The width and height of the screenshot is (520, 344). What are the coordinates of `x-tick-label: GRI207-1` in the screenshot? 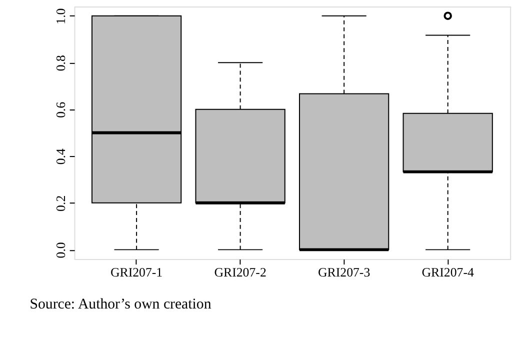 It's located at (136, 272).